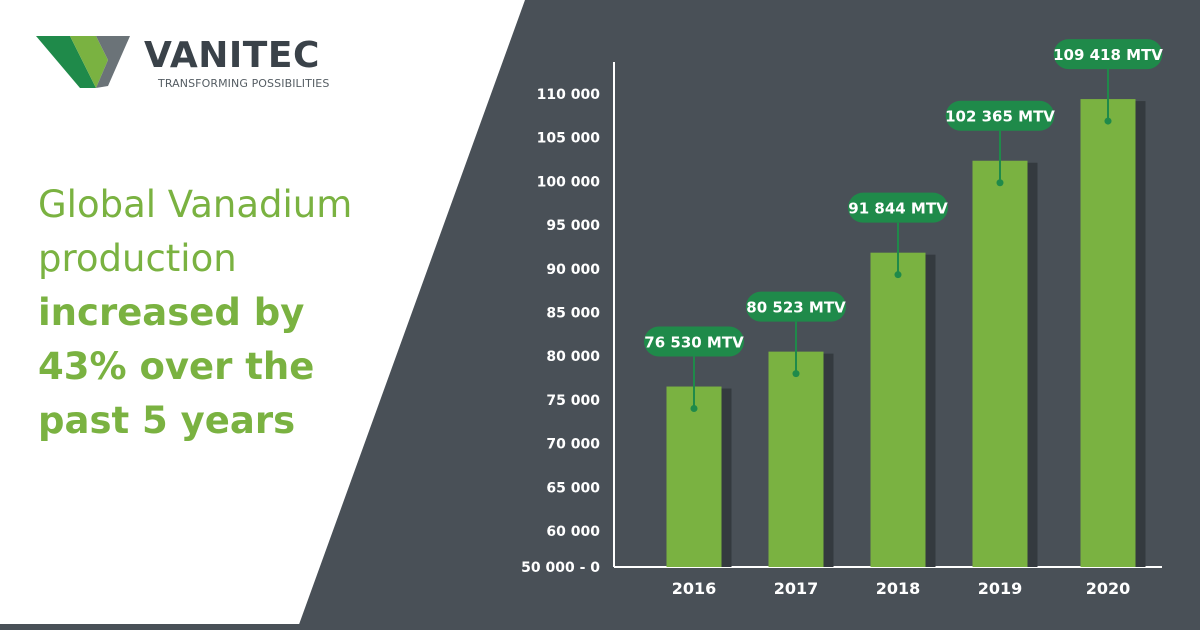  Describe the element at coordinates (137, 258) in the screenshot. I see `headline-line-2: production` at that location.